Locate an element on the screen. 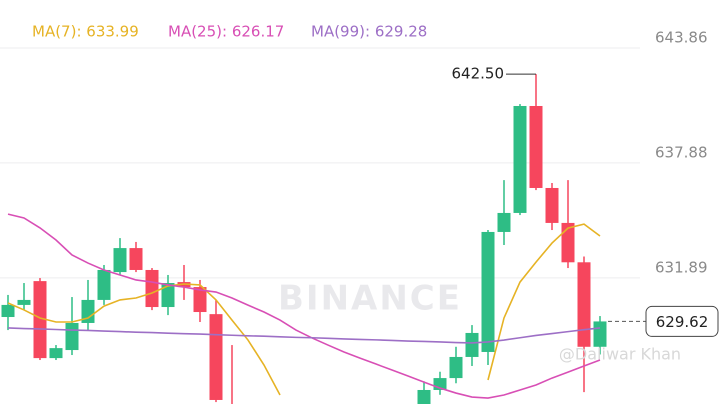 Image resolution: width=720 pixels, height=404 pixels. y-tick-label: 631.89 is located at coordinates (681, 267).